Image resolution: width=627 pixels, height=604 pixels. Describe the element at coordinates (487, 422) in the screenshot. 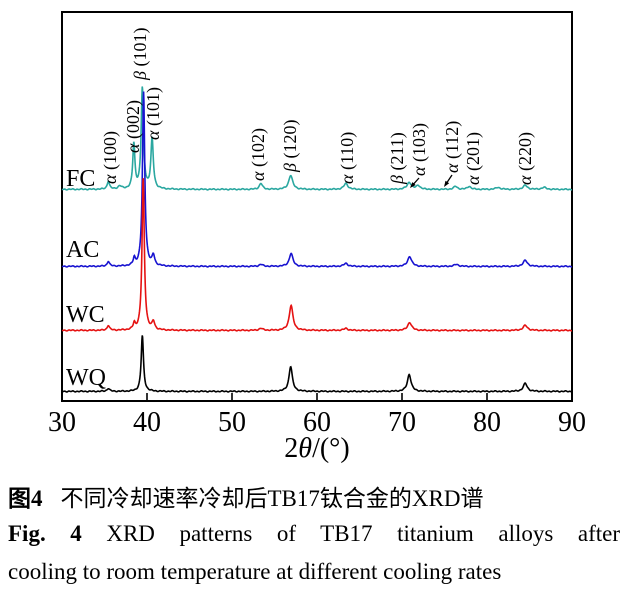

I see `x-tick-80: 80` at that location.